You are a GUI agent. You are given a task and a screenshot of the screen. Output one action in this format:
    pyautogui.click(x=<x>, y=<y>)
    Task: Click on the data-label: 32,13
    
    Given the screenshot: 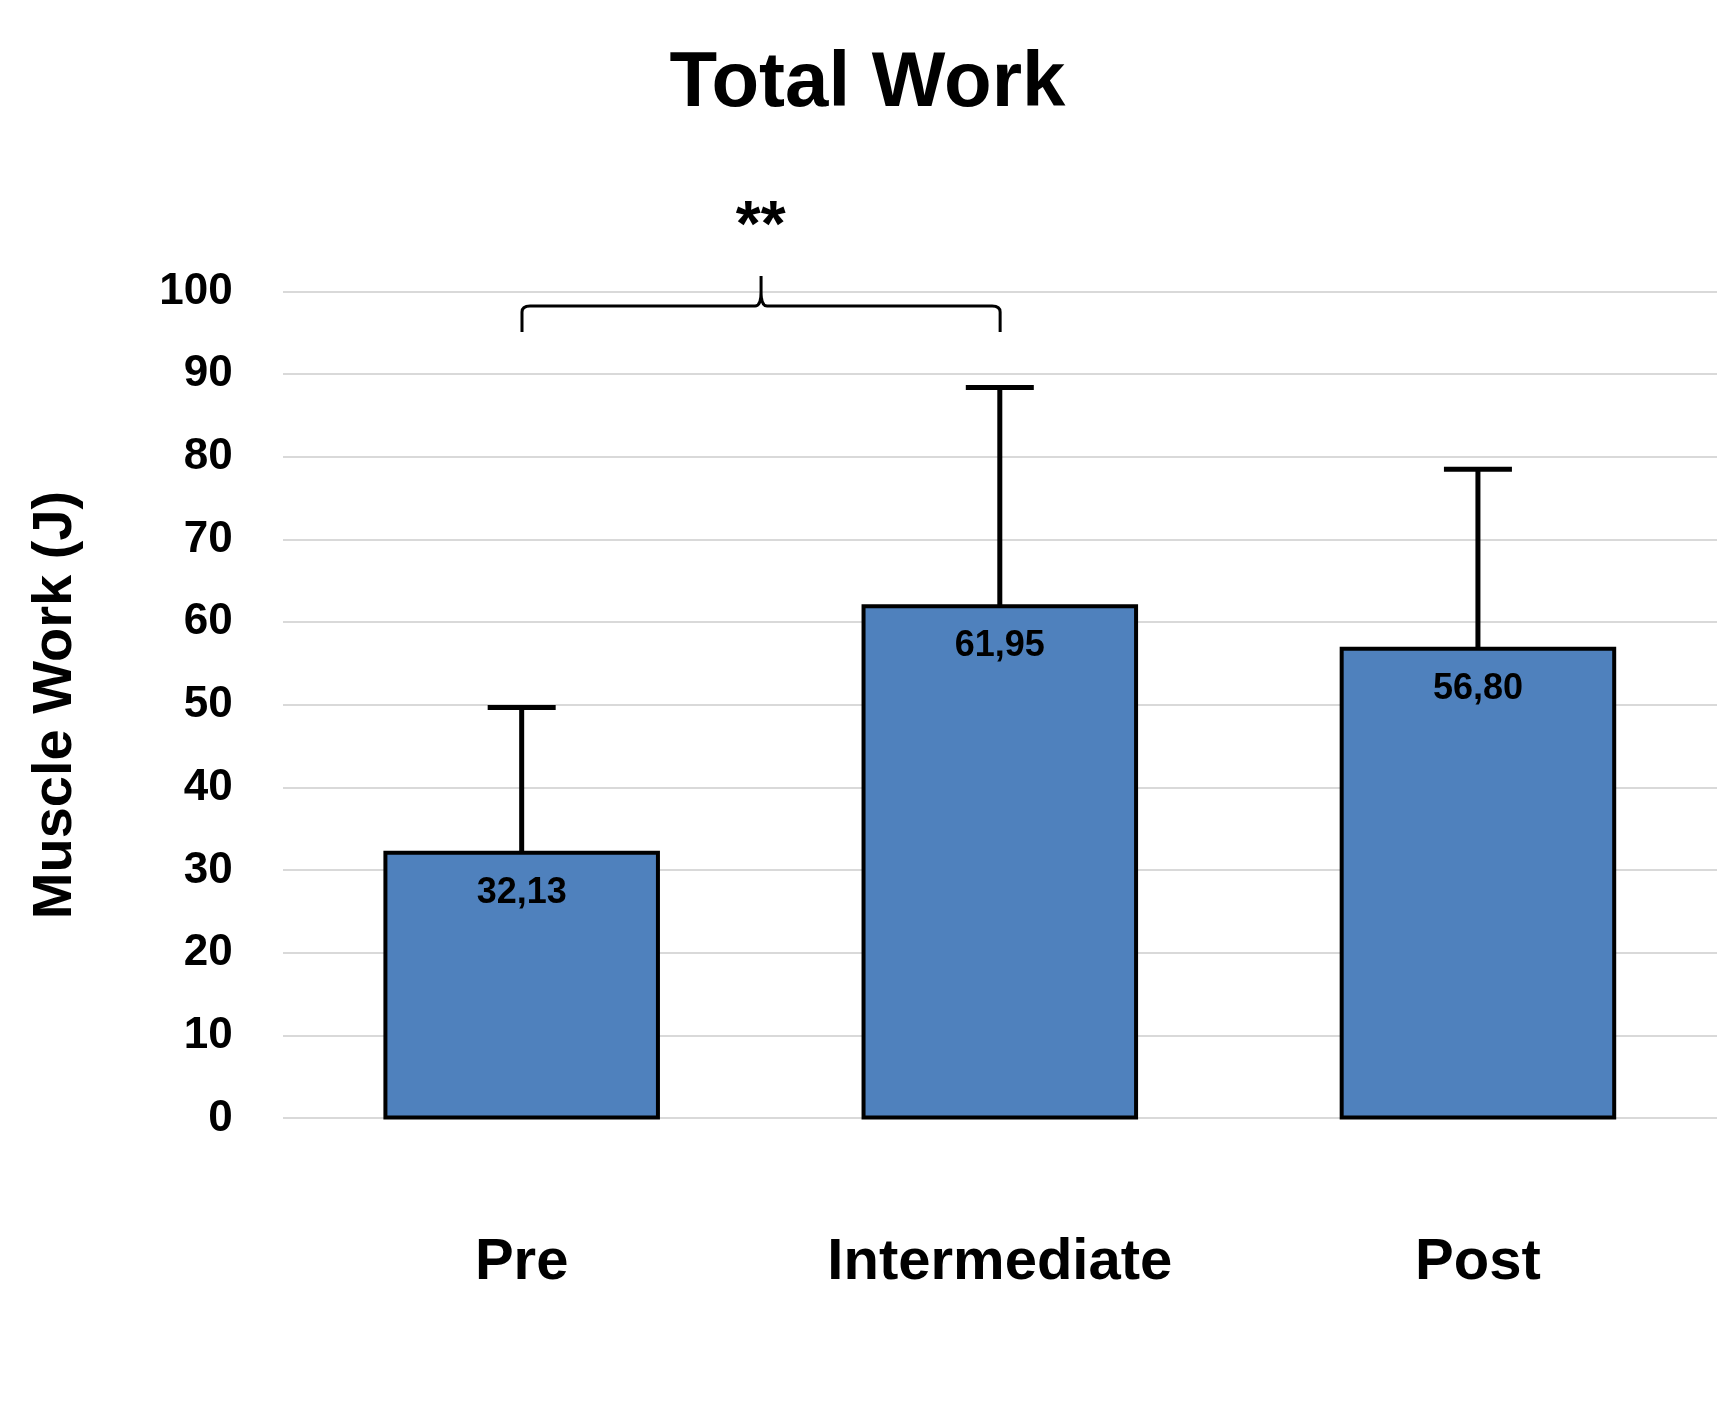 What is the action you would take?
    pyautogui.click(x=521, y=890)
    